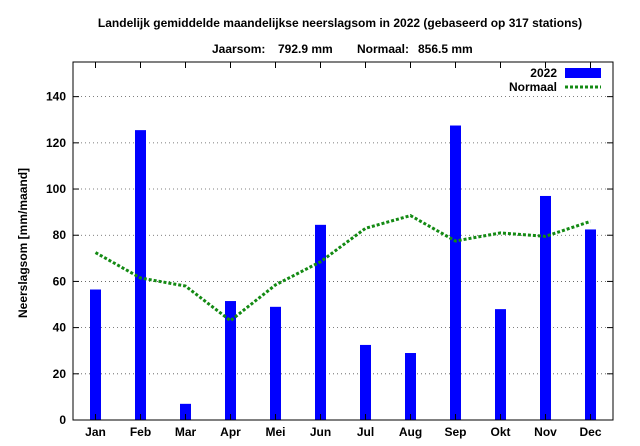  What do you see at coordinates (275, 432) in the screenshot?
I see `x-tick-label-mei: Mei` at bounding box center [275, 432].